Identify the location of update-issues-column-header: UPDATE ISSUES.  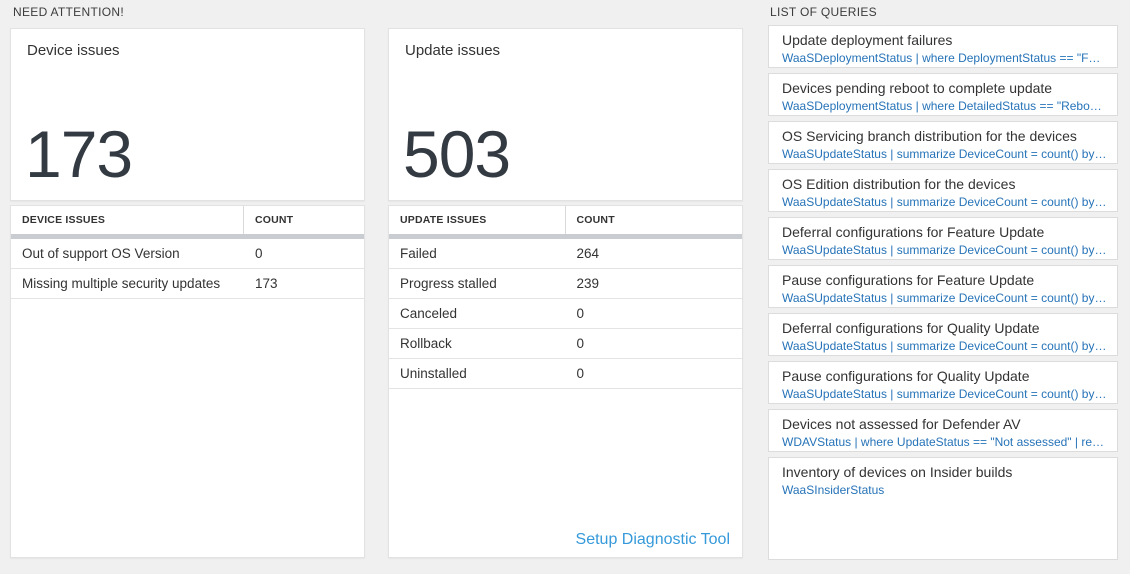
(477, 220).